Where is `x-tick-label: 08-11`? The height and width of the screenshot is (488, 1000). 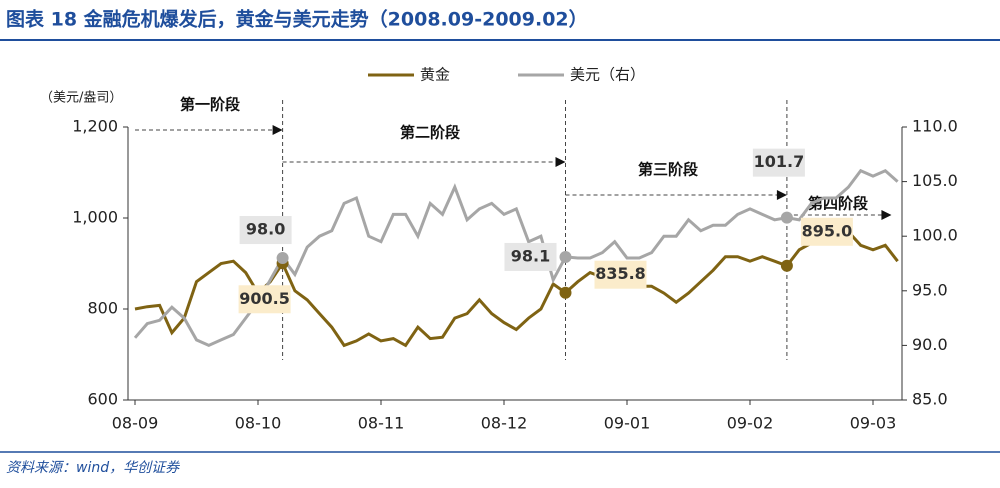
x-tick-label: 08-11 is located at coordinates (381, 423).